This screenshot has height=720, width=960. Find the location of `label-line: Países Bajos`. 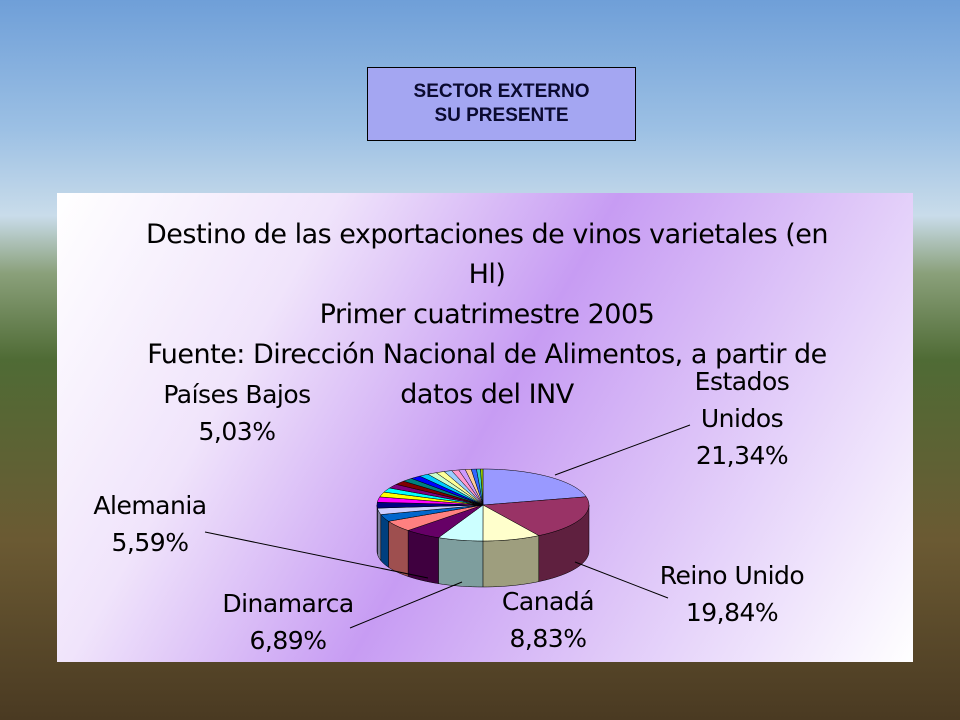

label-line: Países Bajos is located at coordinates (236, 394).